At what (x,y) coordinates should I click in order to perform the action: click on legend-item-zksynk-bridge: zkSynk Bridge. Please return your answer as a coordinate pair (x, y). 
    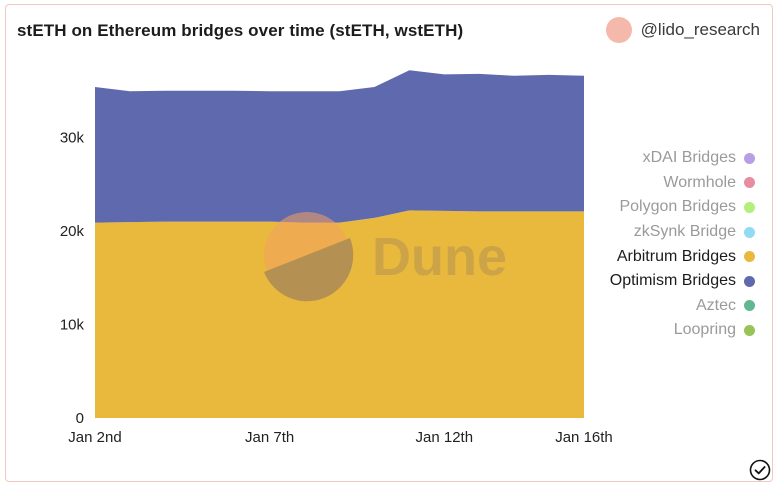
    Looking at the image, I should click on (682, 232).